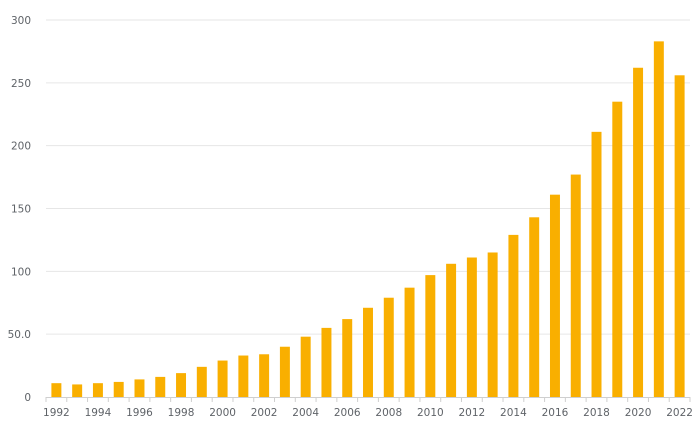  Describe the element at coordinates (21, 84) in the screenshot. I see `y-tick-label: 250` at that location.